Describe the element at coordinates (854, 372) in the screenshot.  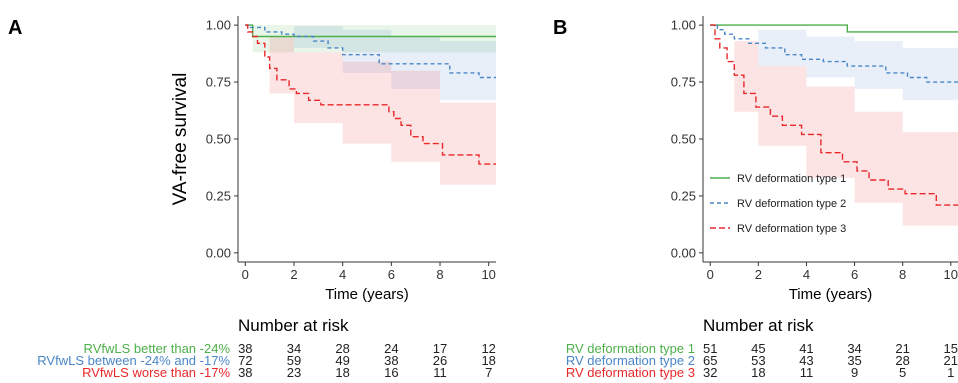
I see `risk-count: 9` at that location.